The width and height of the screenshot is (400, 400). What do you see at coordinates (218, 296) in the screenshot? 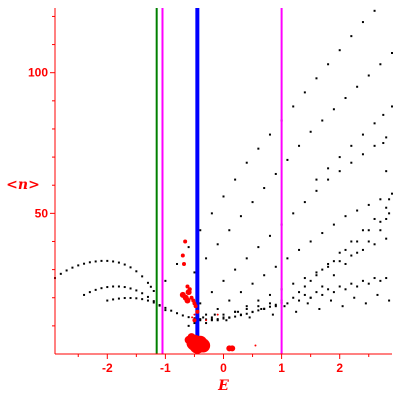
I see `red-point-series` at bounding box center [218, 296].